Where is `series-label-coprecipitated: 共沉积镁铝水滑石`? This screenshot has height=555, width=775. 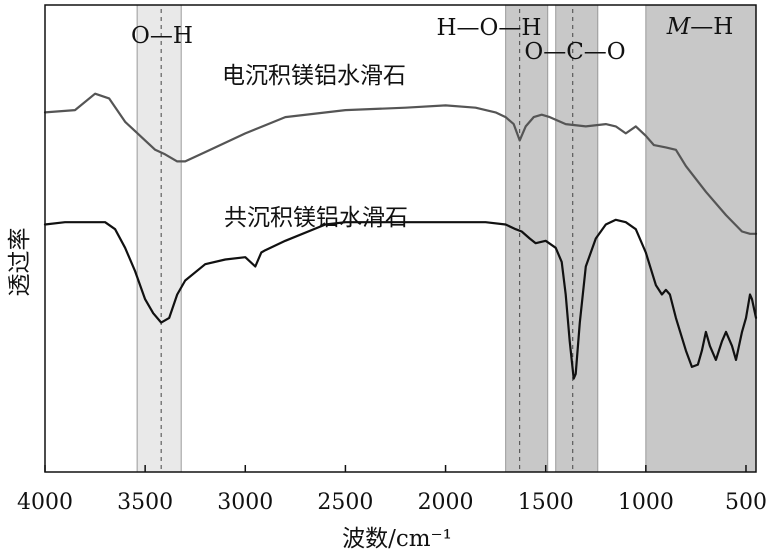 series-label-coprecipitated: 共沉积镁铝水滑石 is located at coordinates (316, 218).